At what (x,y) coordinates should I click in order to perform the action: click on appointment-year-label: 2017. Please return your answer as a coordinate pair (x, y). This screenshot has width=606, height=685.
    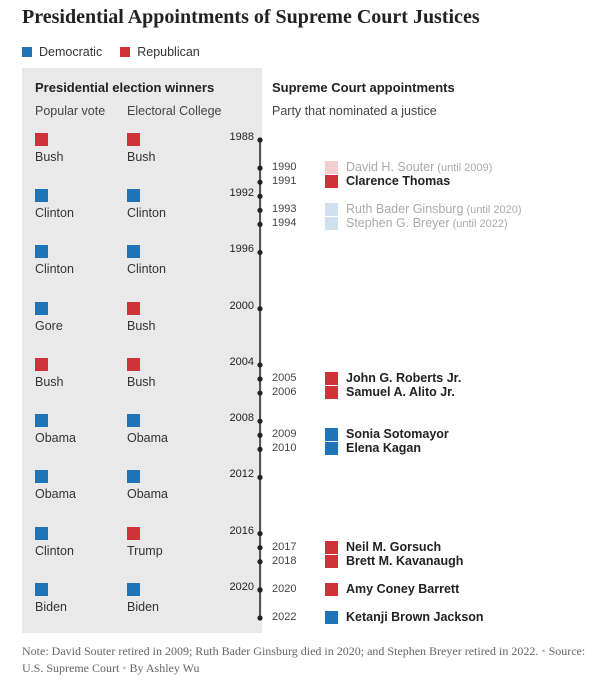
    Looking at the image, I should click on (284, 546).